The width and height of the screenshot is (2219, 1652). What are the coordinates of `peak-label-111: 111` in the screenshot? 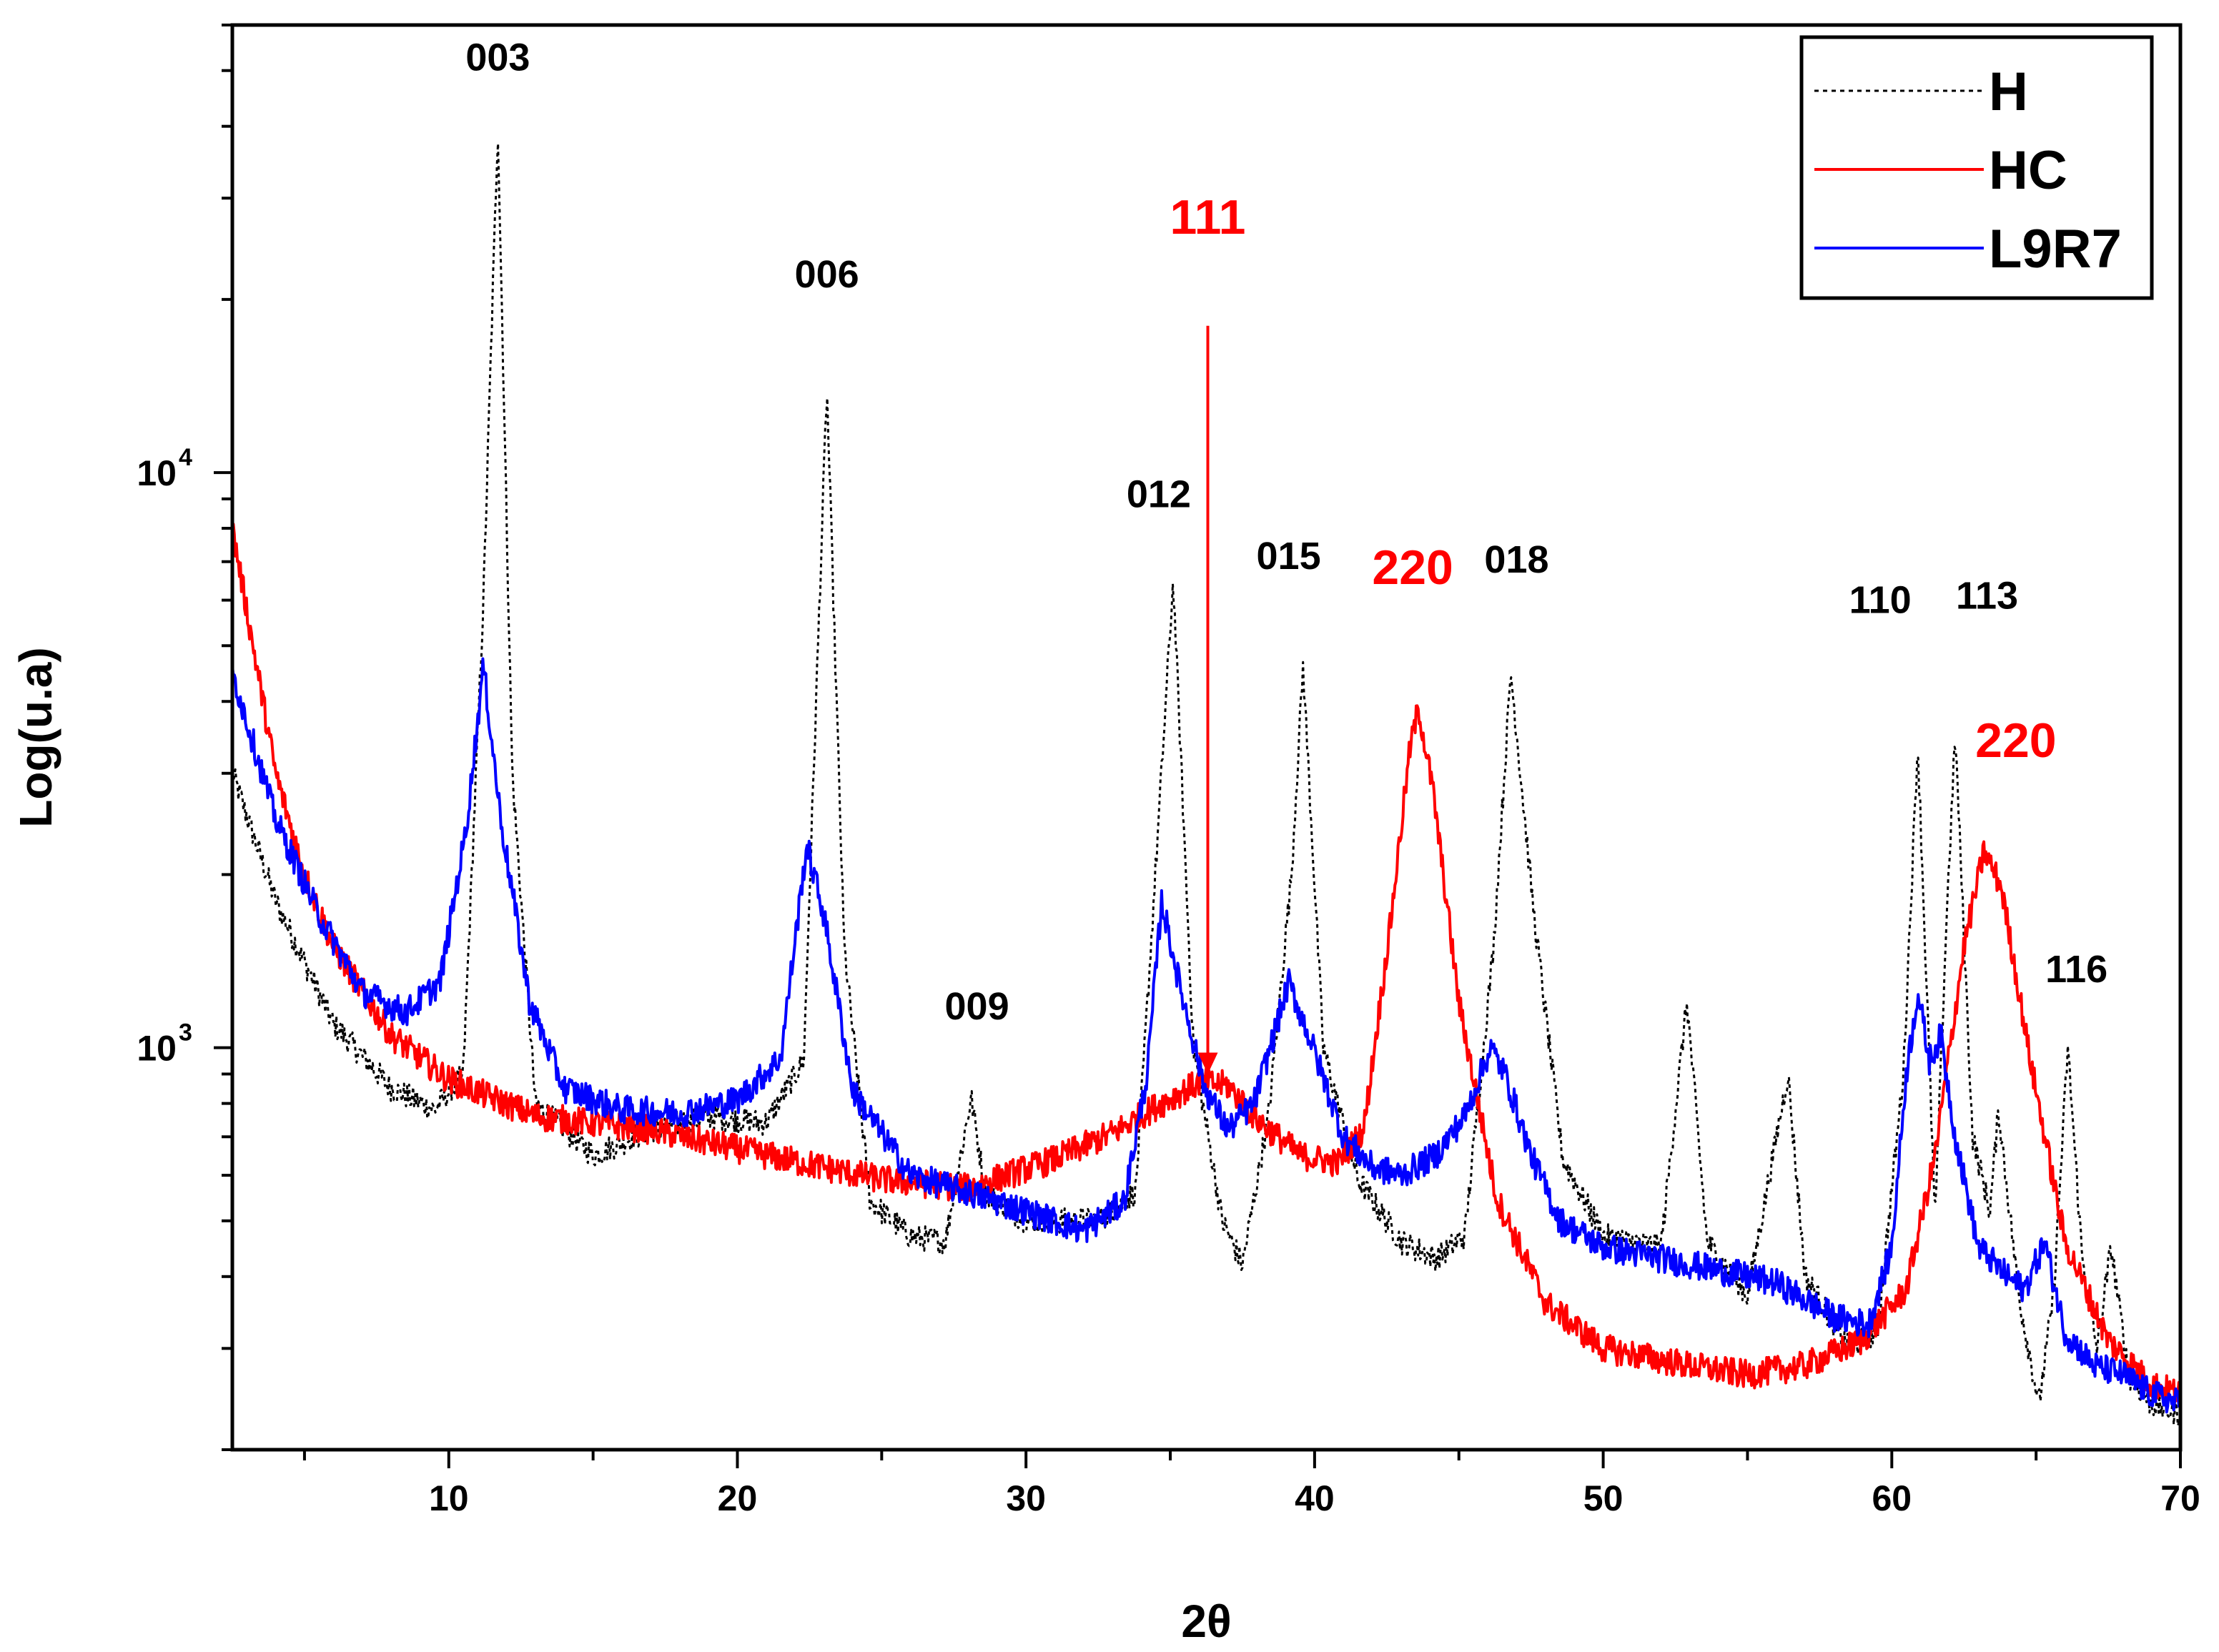 It's located at (1208, 217).